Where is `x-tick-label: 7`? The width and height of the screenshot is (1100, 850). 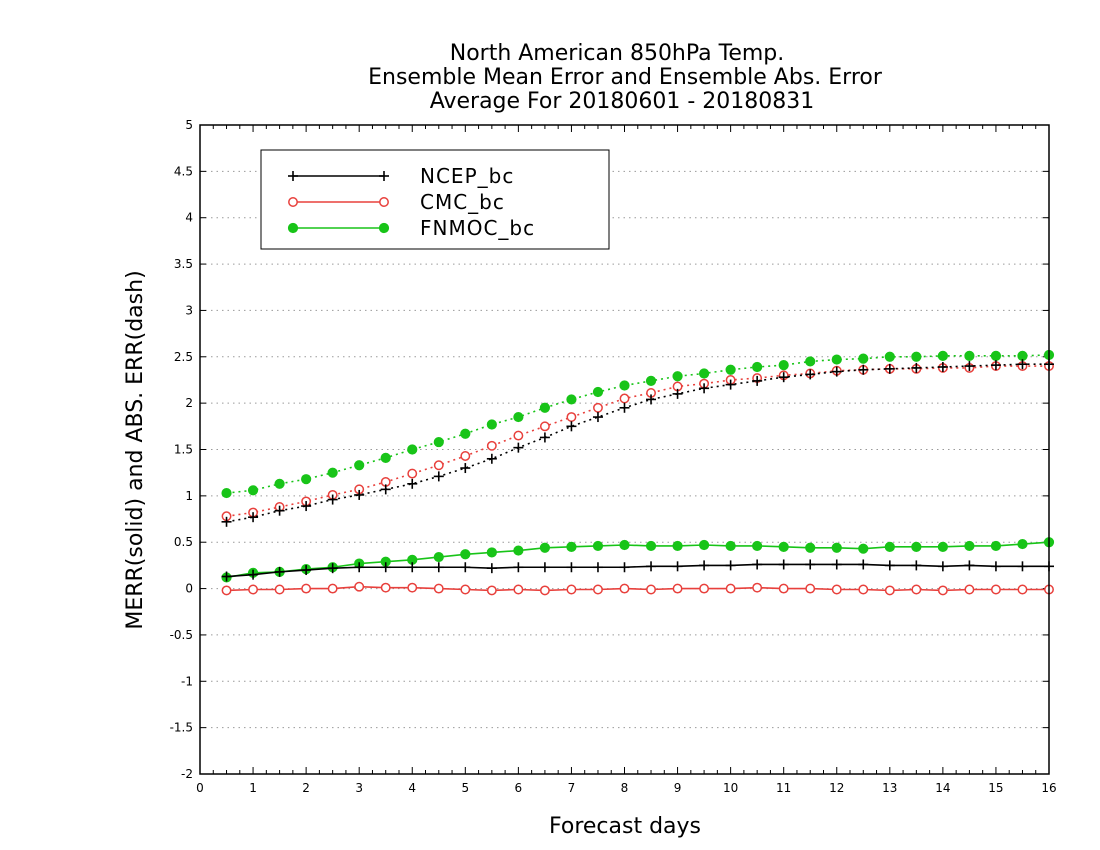 x-tick-label: 7 is located at coordinates (572, 788).